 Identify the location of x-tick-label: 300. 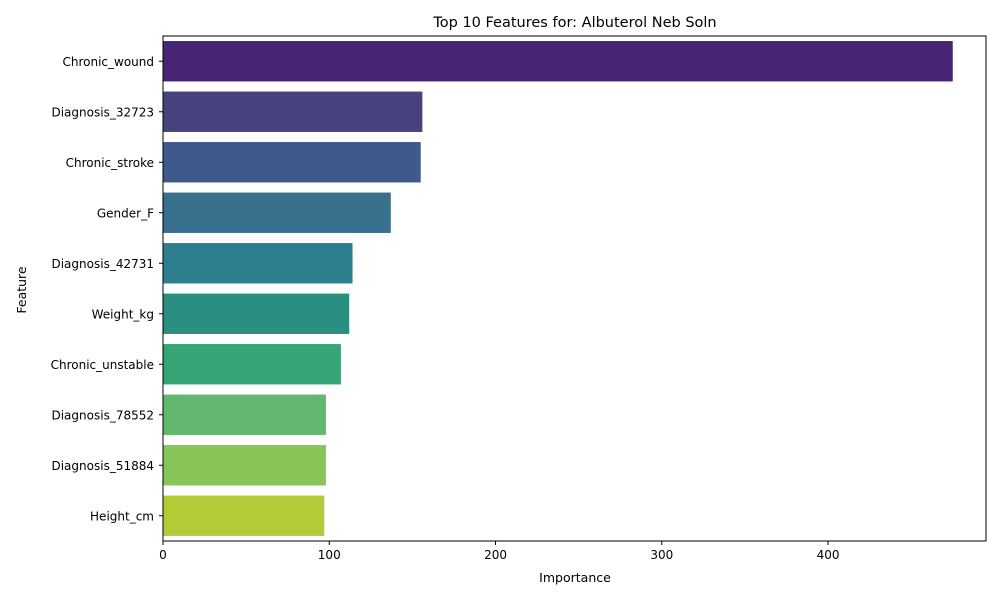
(661, 555).